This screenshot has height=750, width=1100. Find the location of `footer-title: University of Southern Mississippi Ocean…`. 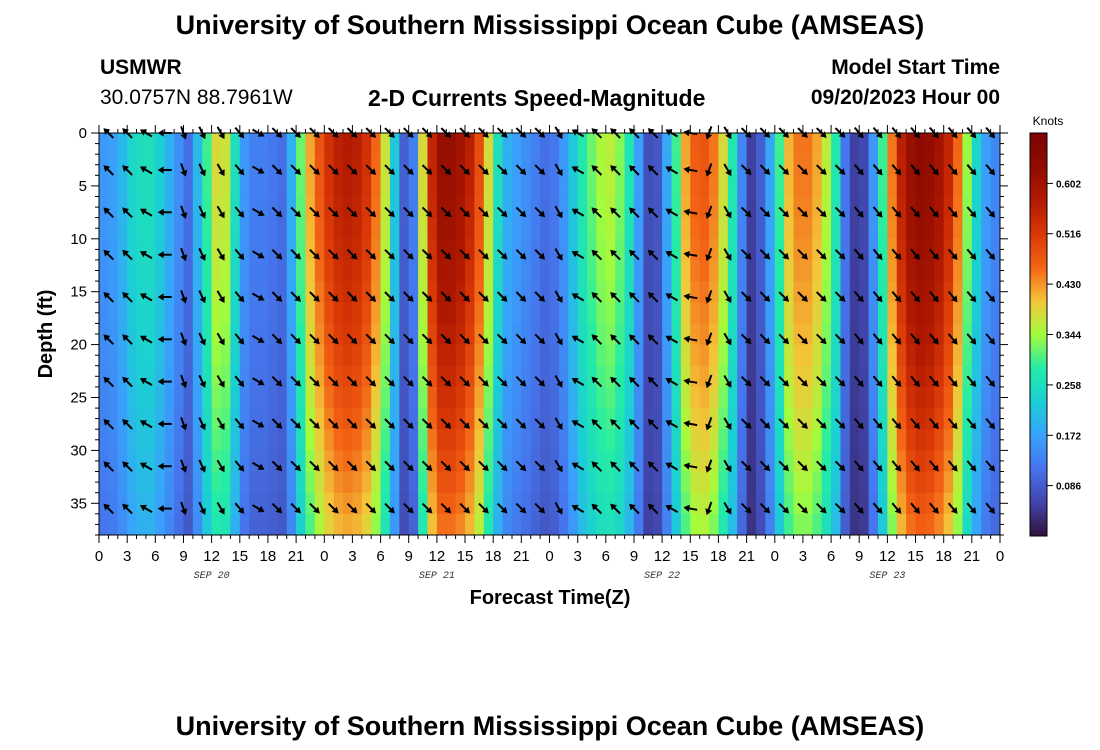

footer-title: University of Southern Mississippi Ocean… is located at coordinates (550, 726).